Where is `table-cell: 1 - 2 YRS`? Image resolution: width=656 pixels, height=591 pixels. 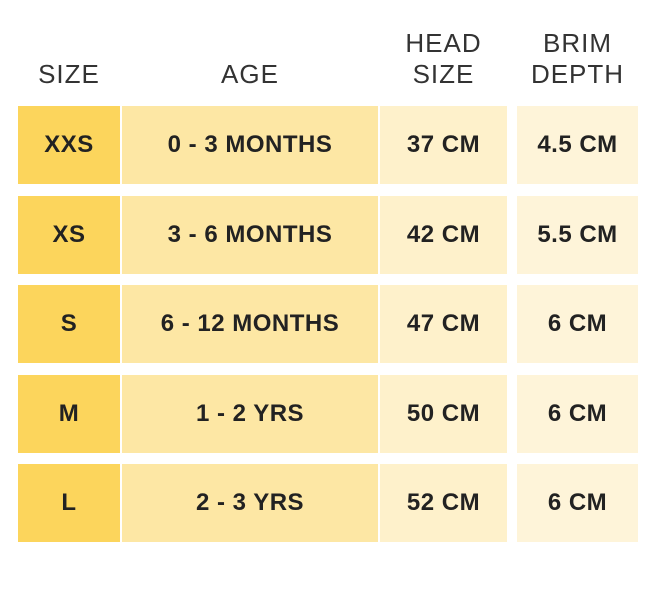
table-cell: 1 - 2 YRS is located at coordinates (250, 413).